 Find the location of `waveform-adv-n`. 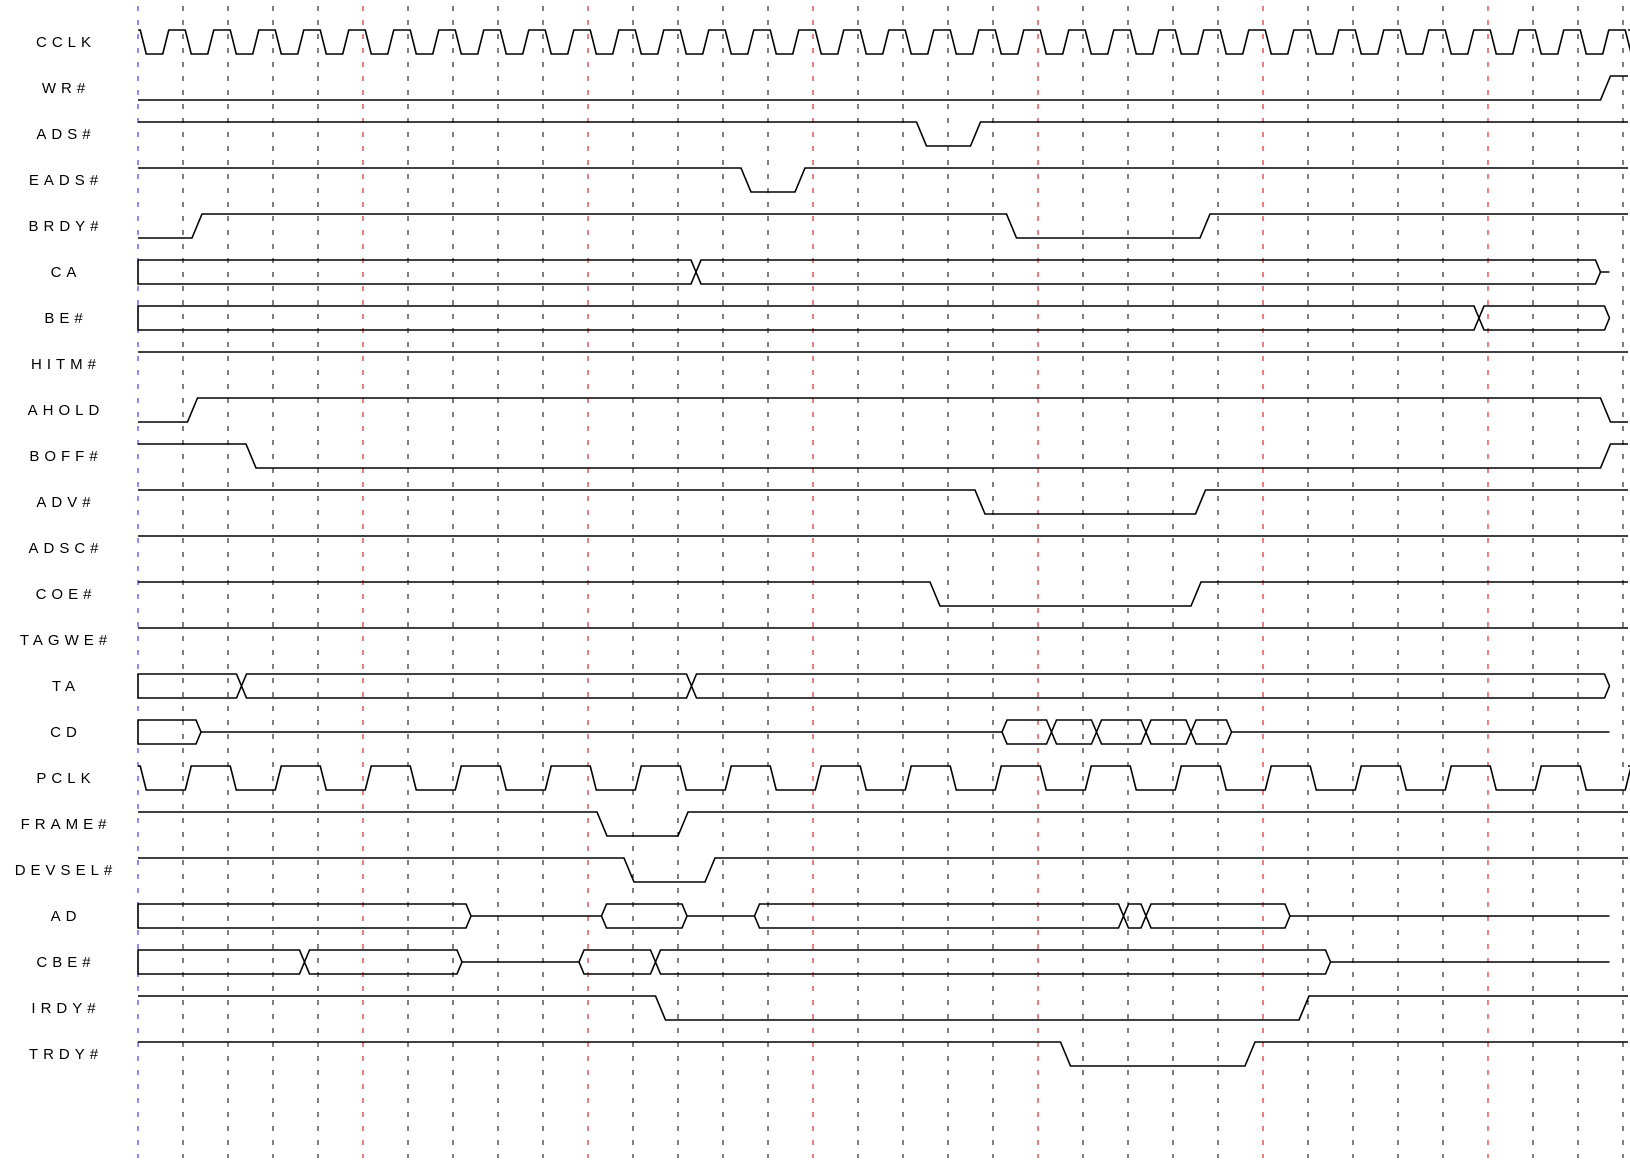

waveform-adv-n is located at coordinates (883, 502).